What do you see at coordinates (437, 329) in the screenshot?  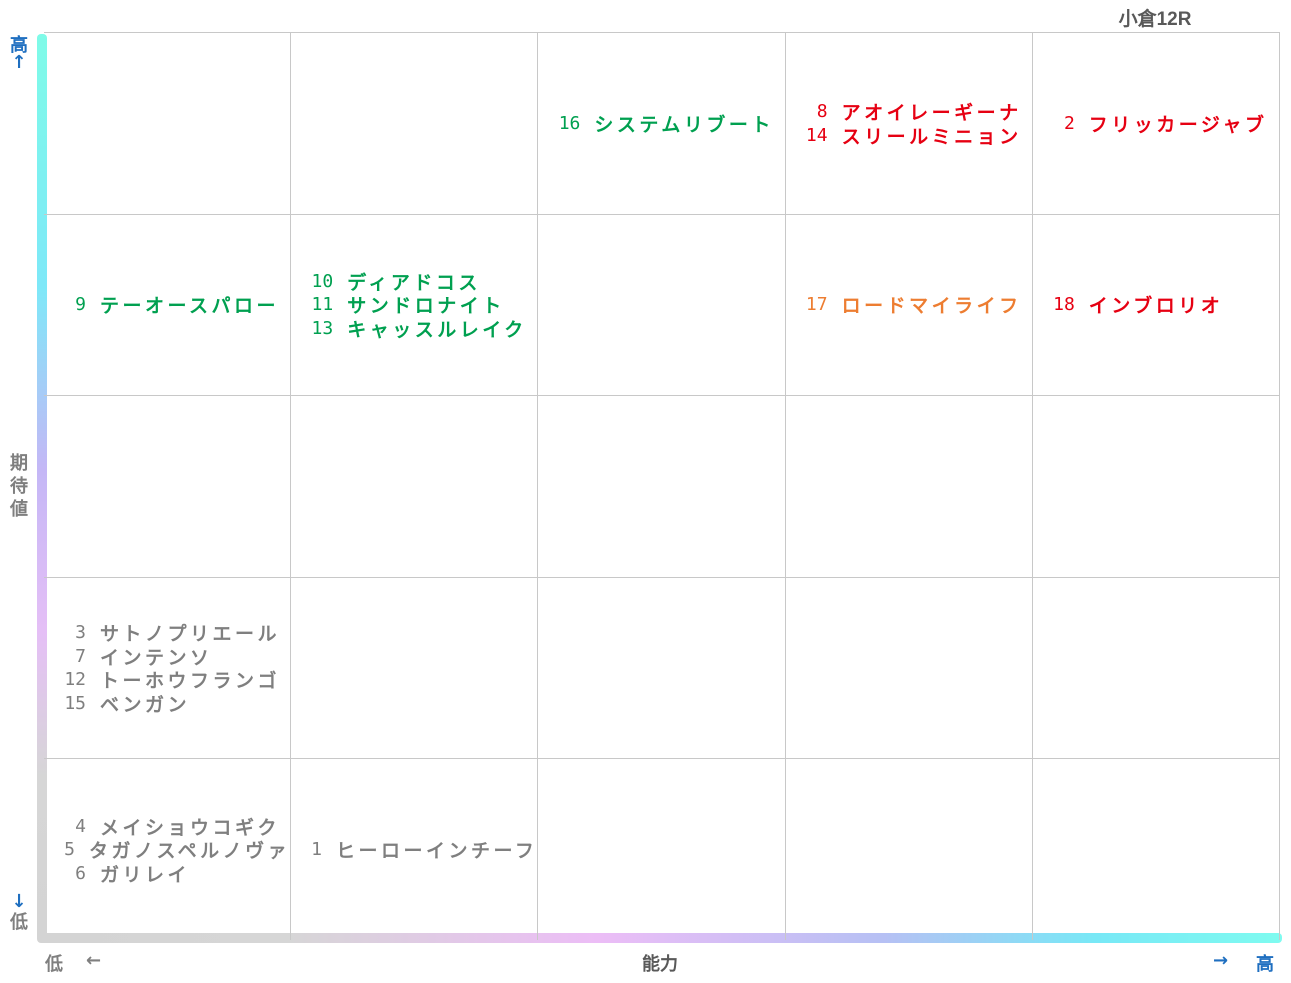 I see `horse-name: キャッスルレイク` at bounding box center [437, 329].